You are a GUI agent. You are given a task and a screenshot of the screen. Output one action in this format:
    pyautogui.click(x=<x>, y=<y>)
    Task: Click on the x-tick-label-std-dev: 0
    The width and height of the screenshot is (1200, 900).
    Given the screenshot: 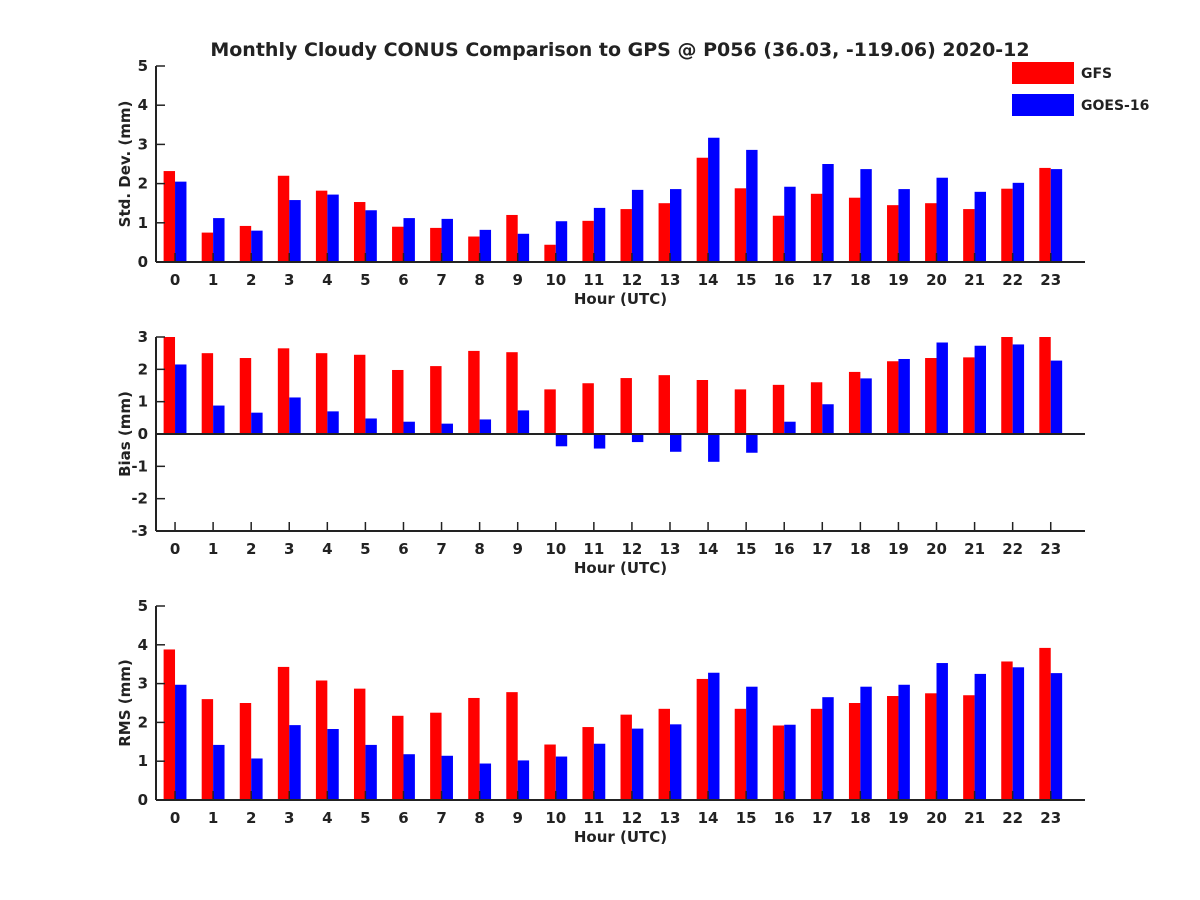 What is the action you would take?
    pyautogui.click(x=175, y=280)
    